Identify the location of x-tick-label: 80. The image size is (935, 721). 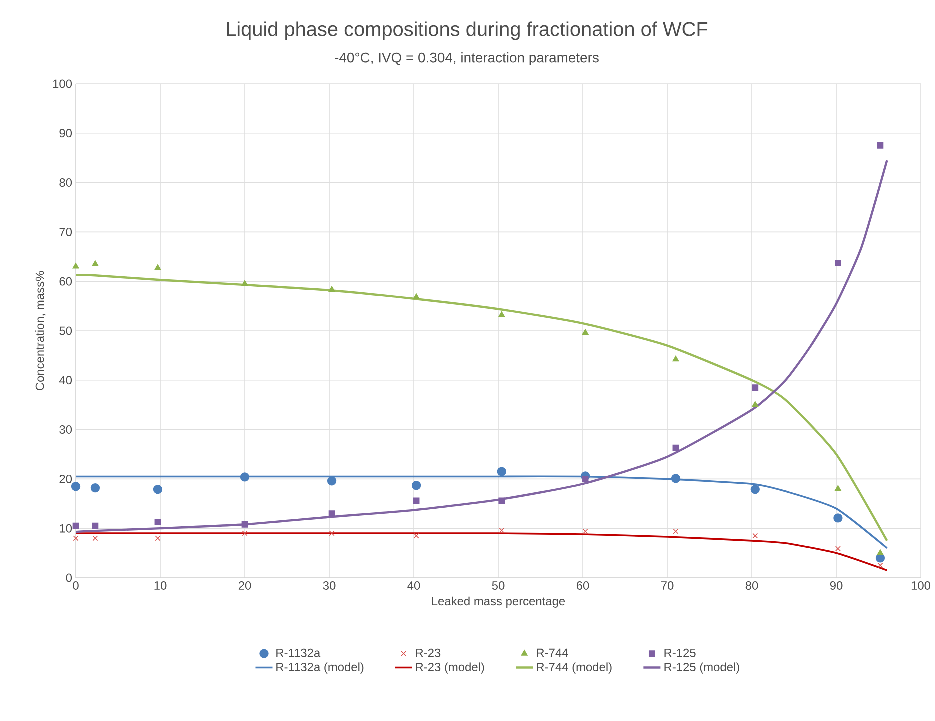
(752, 586).